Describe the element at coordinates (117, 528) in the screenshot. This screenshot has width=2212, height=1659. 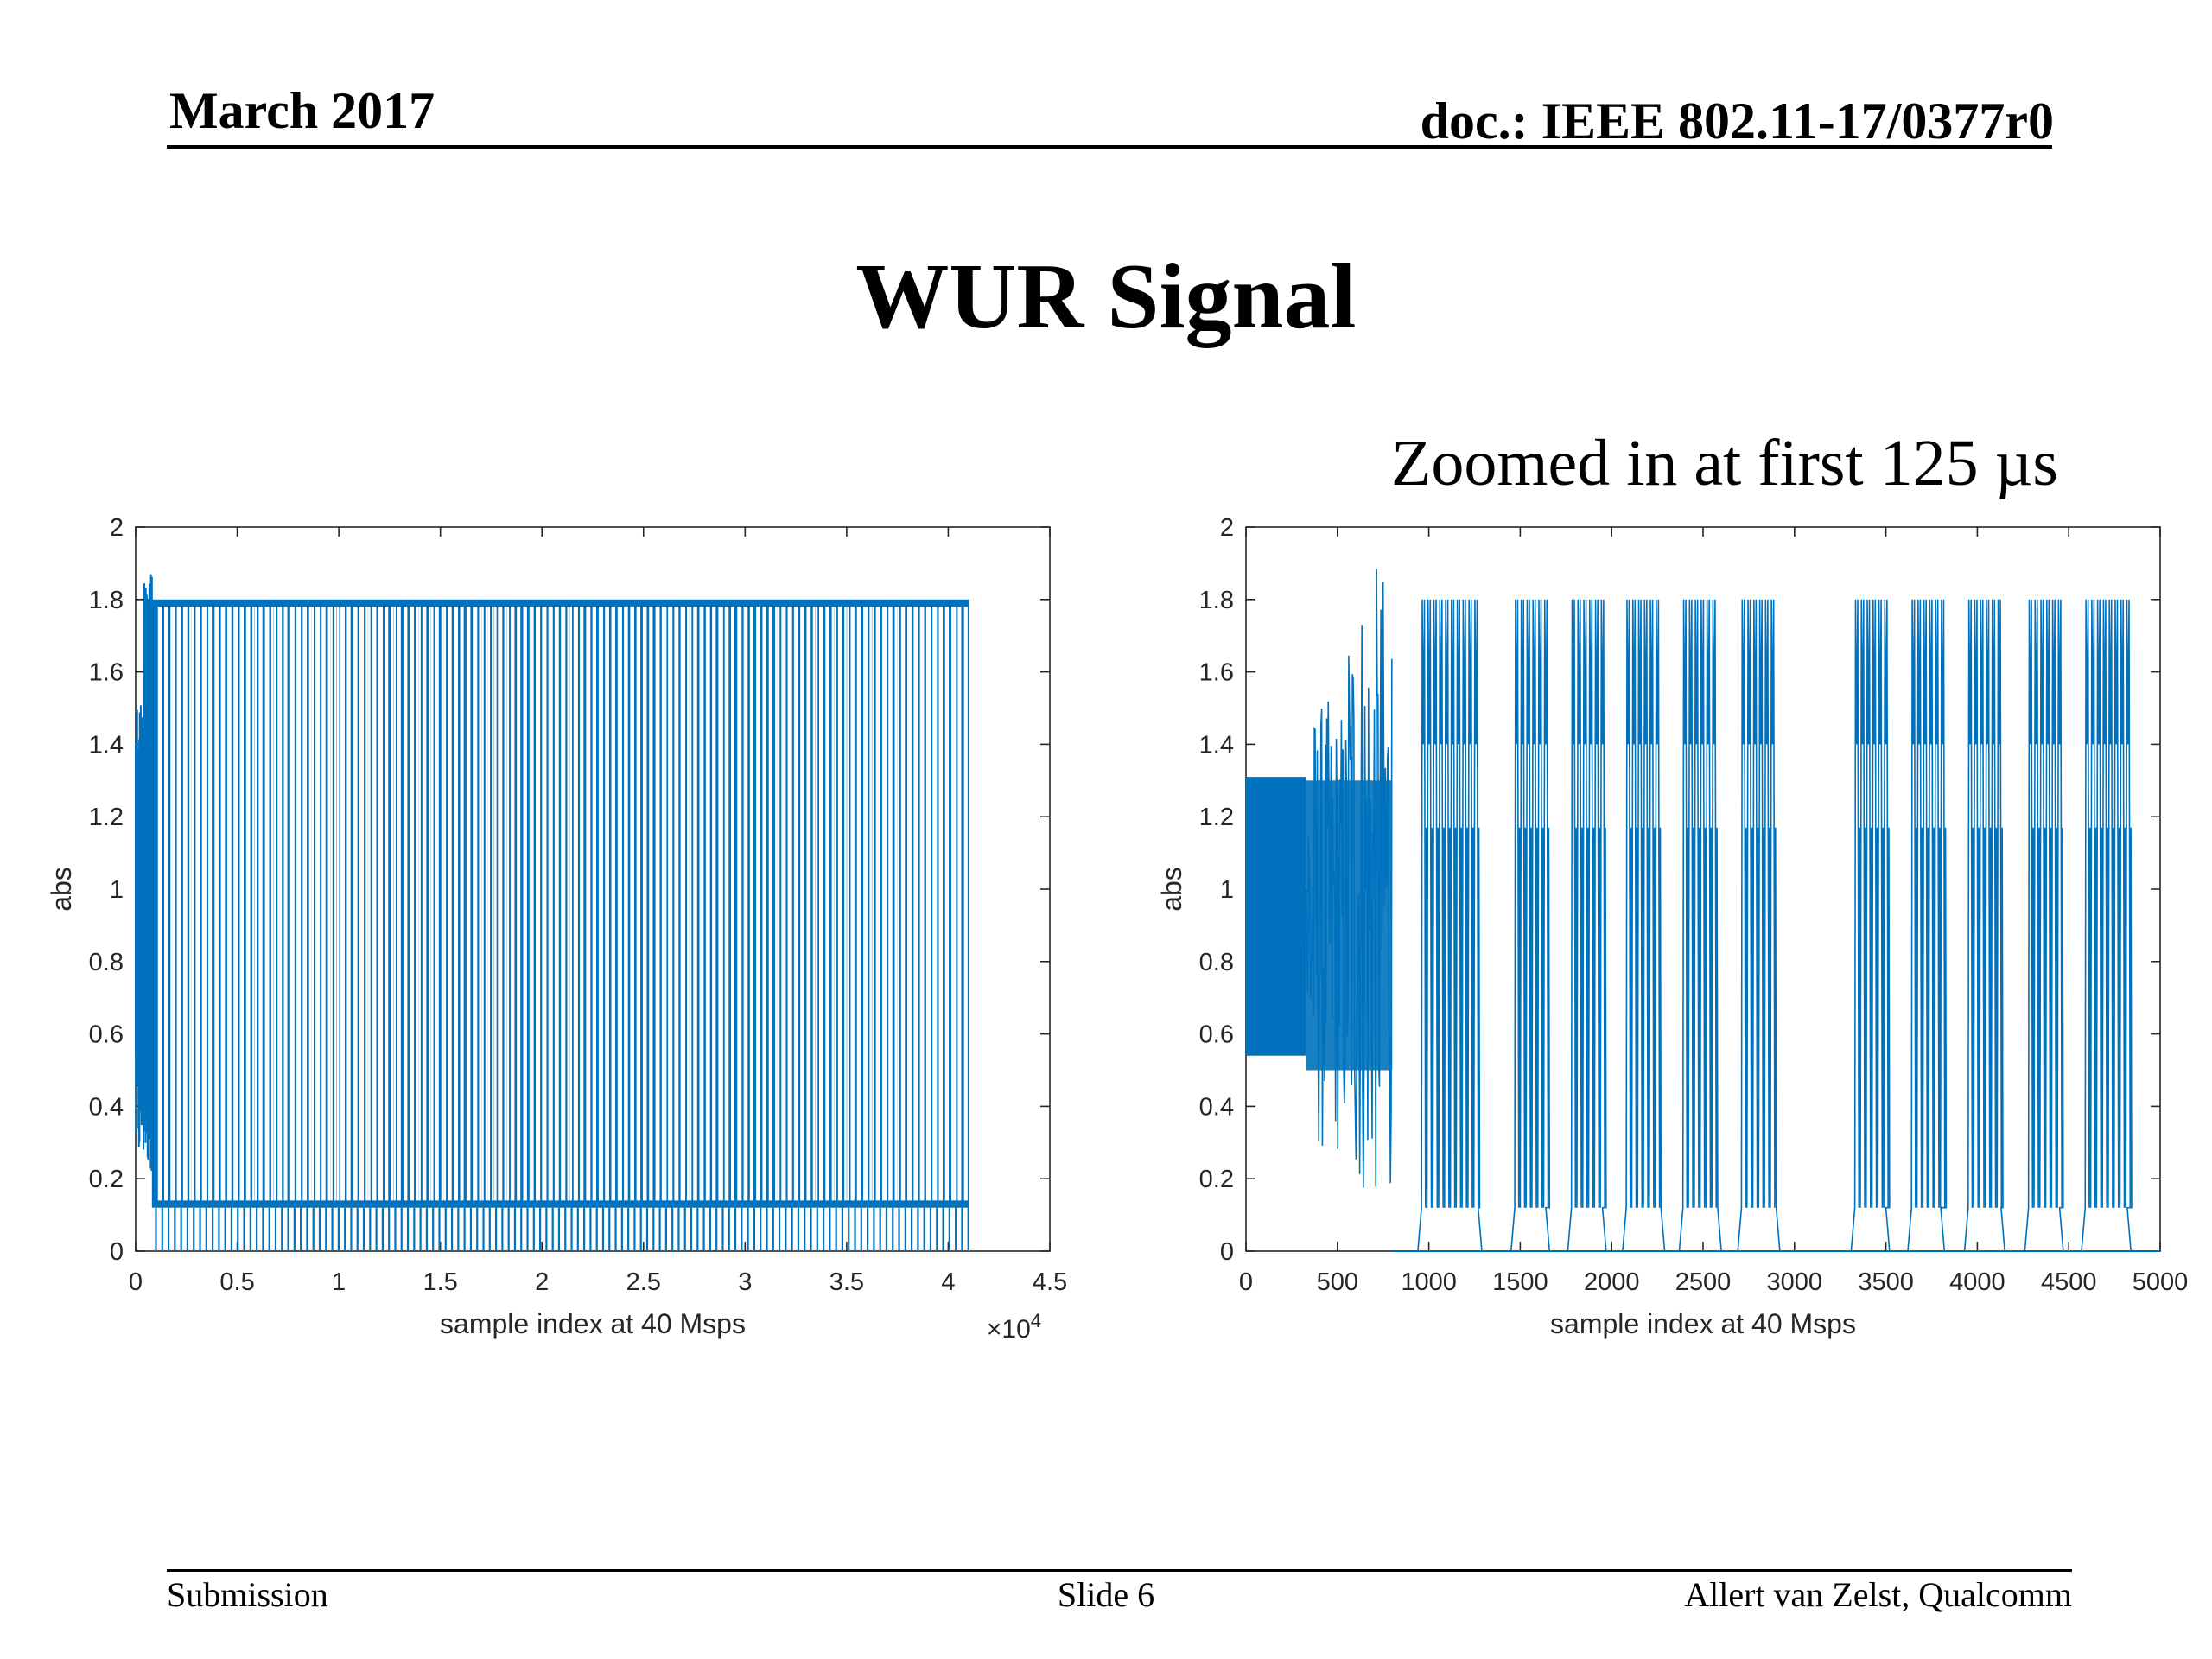
I see `left-y-tick-label: 2` at that location.